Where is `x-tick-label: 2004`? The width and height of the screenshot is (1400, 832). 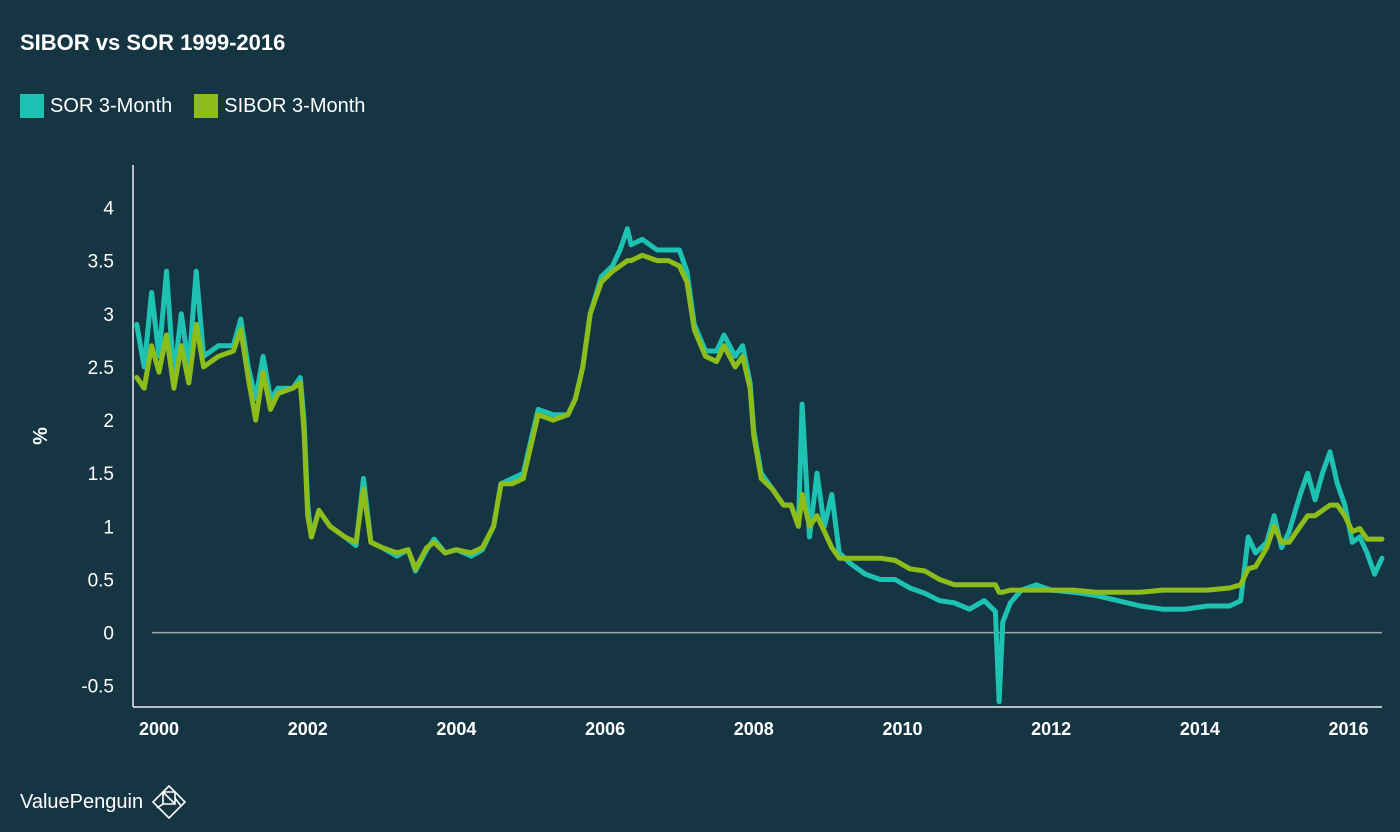
x-tick-label: 2004 is located at coordinates (456, 729).